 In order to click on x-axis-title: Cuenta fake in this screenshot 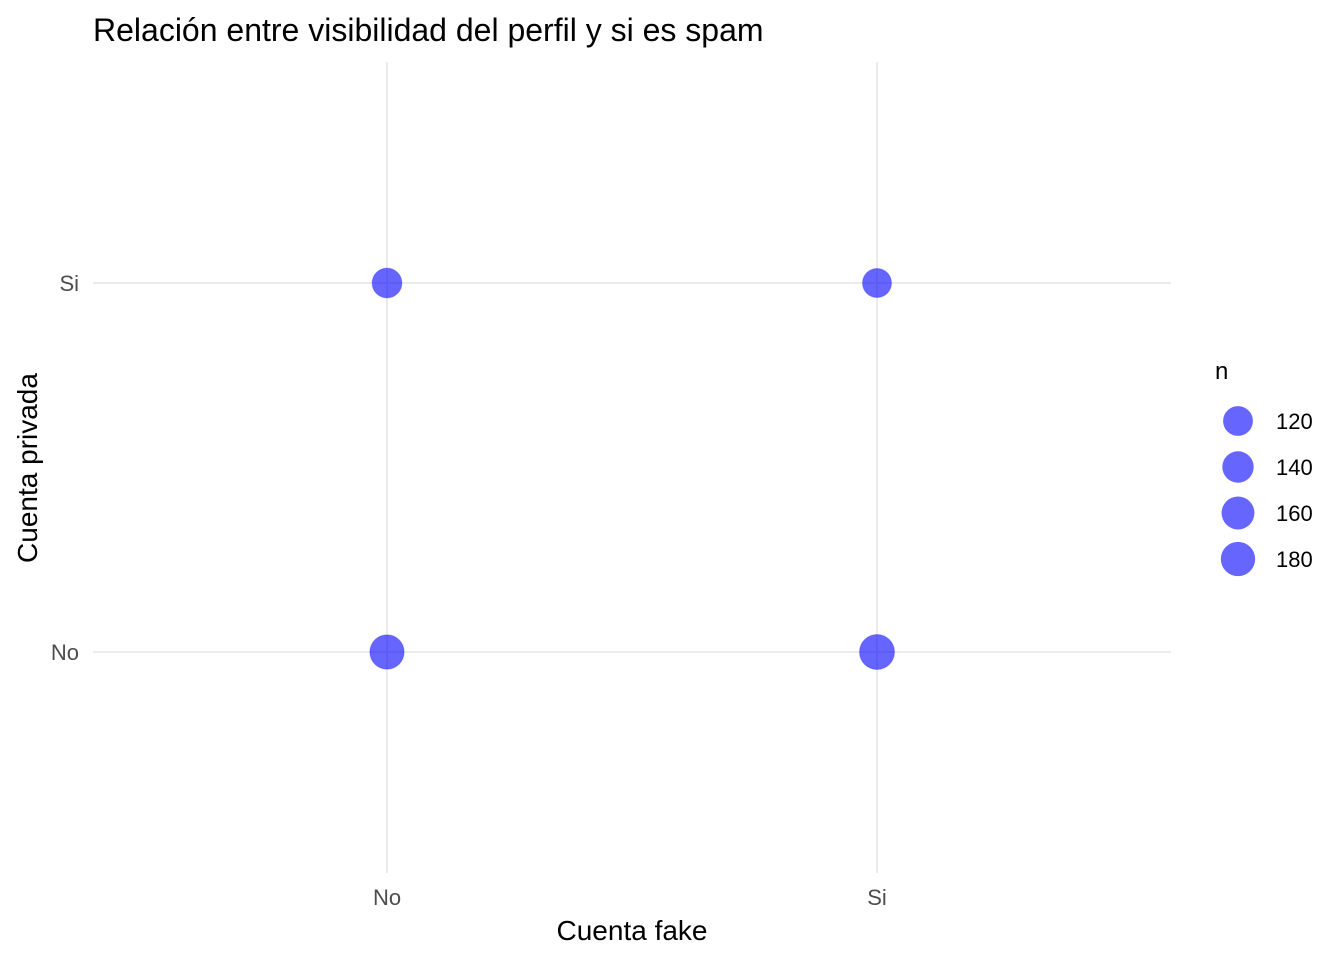, I will do `click(632, 930)`.